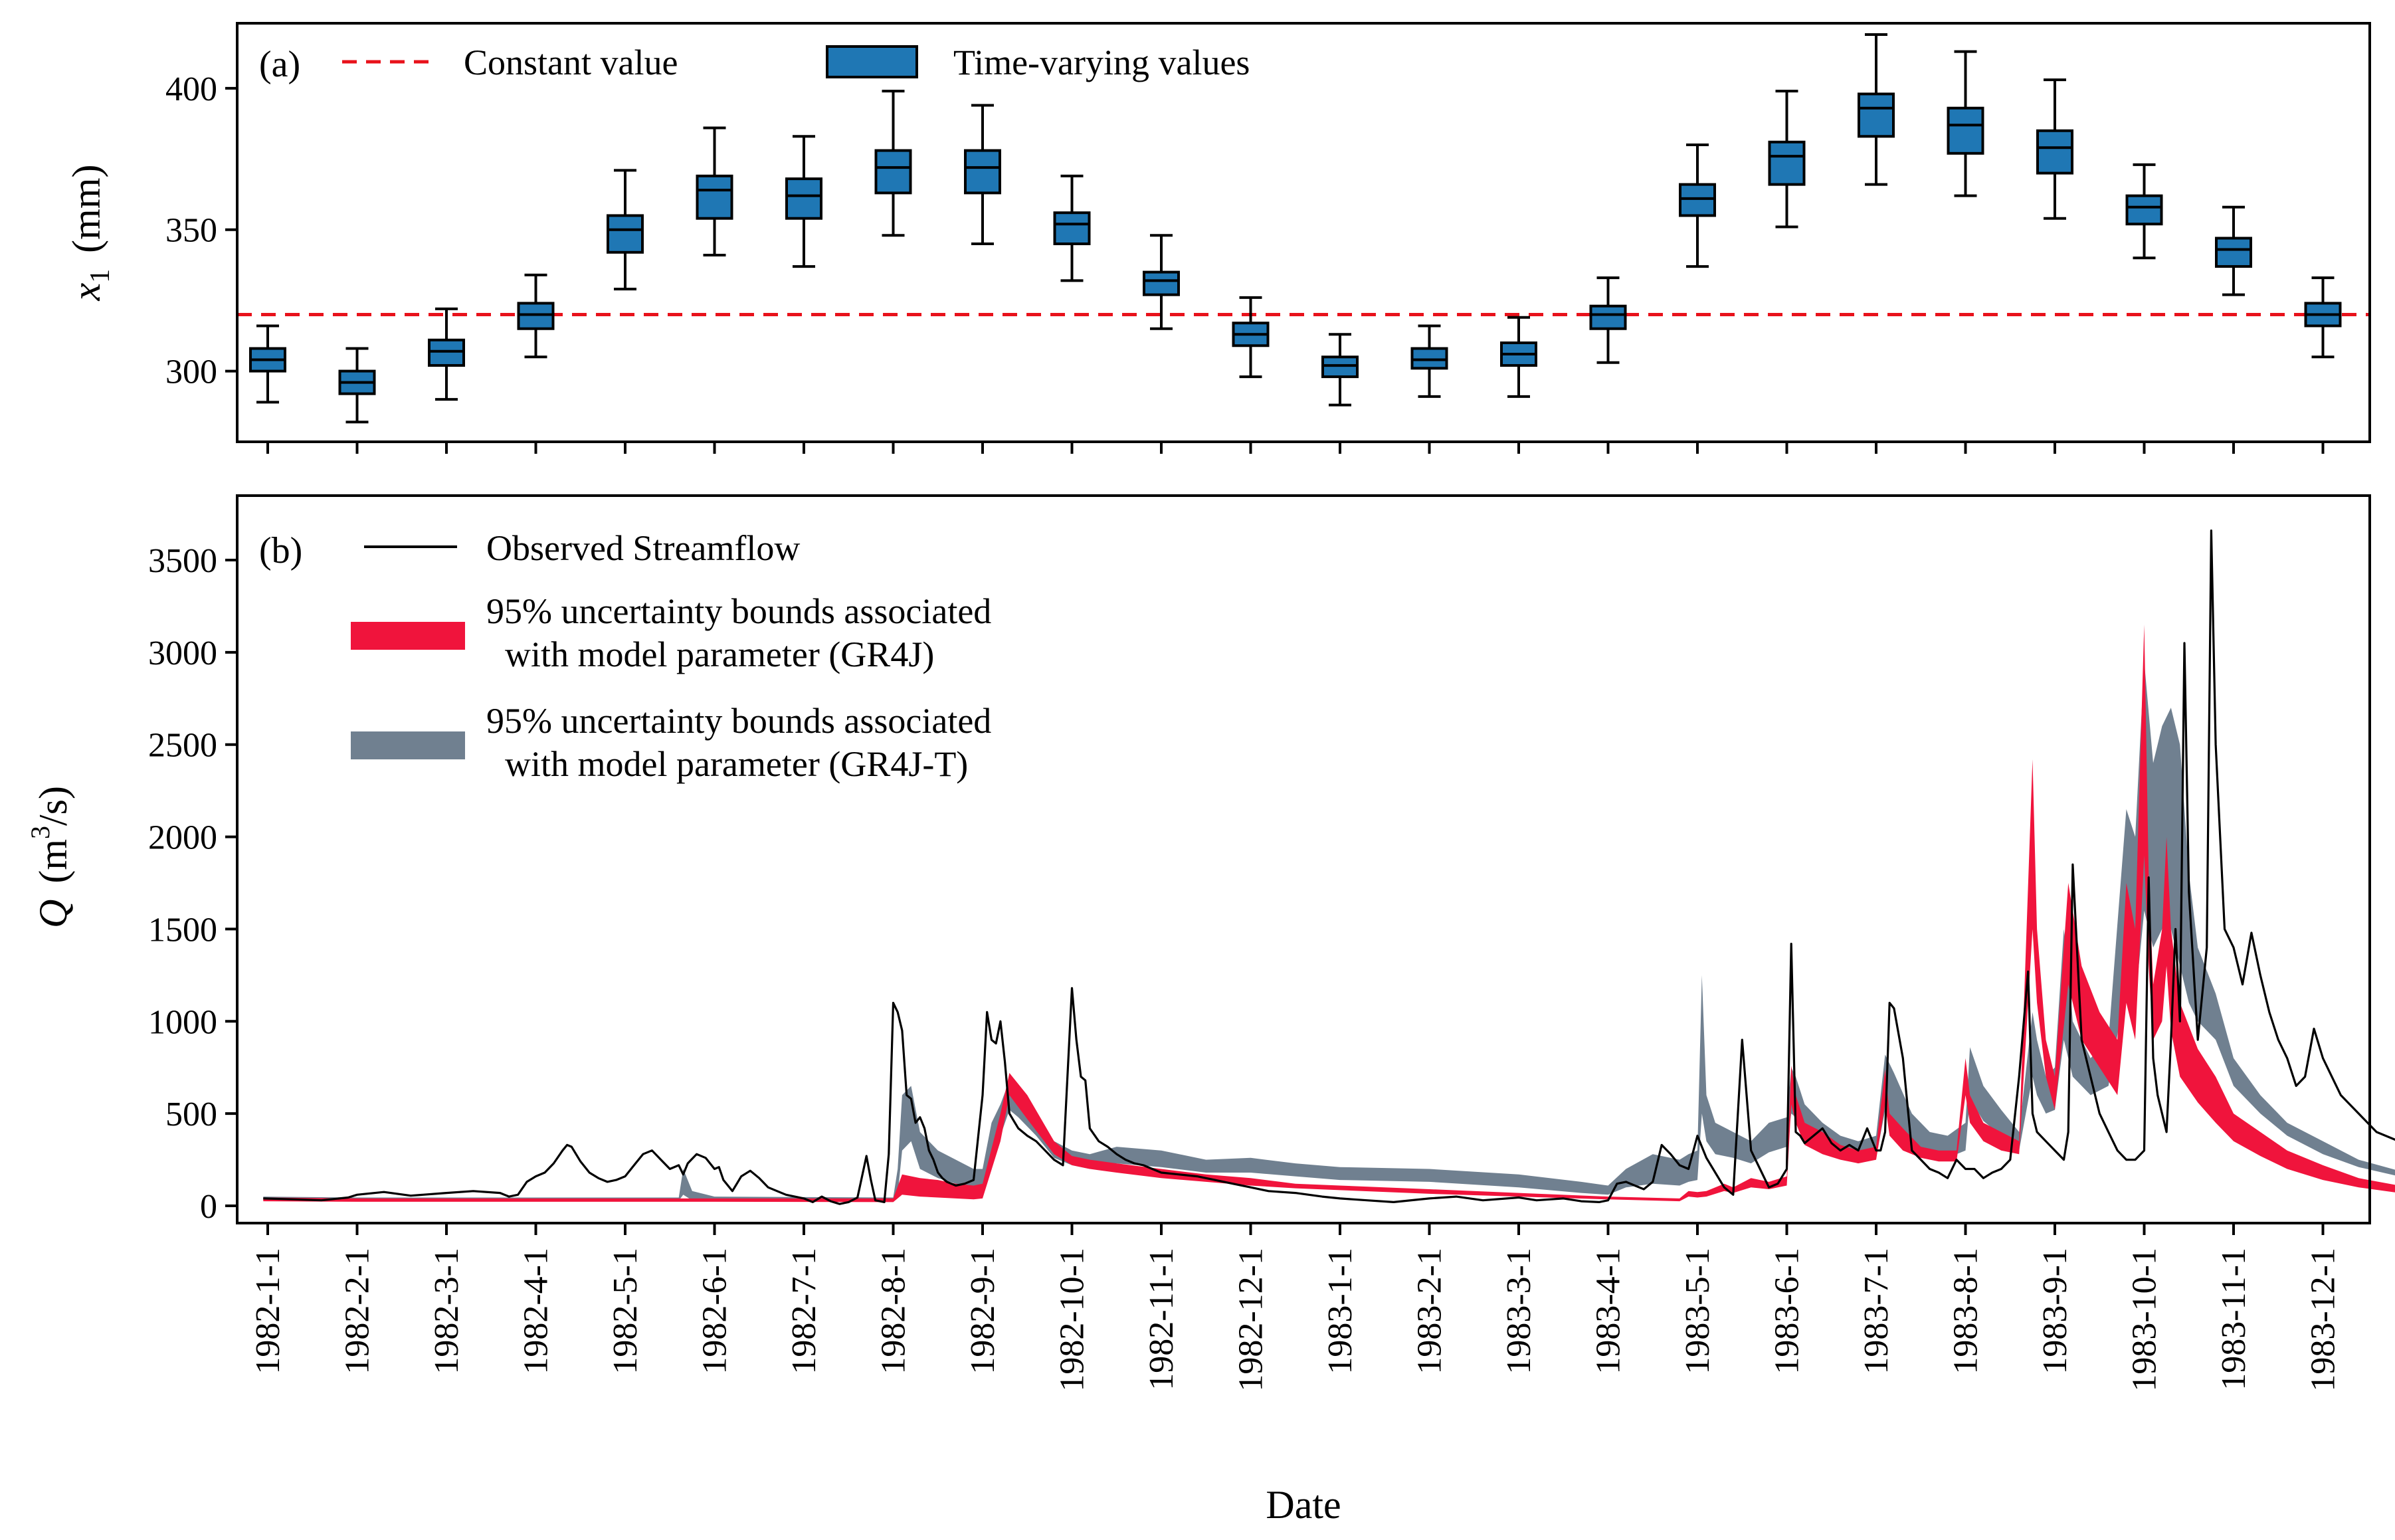 The width and height of the screenshot is (2395, 1540). Describe the element at coordinates (625, 1311) in the screenshot. I see `date-label-1982-5-1: 1982-5-1` at that location.